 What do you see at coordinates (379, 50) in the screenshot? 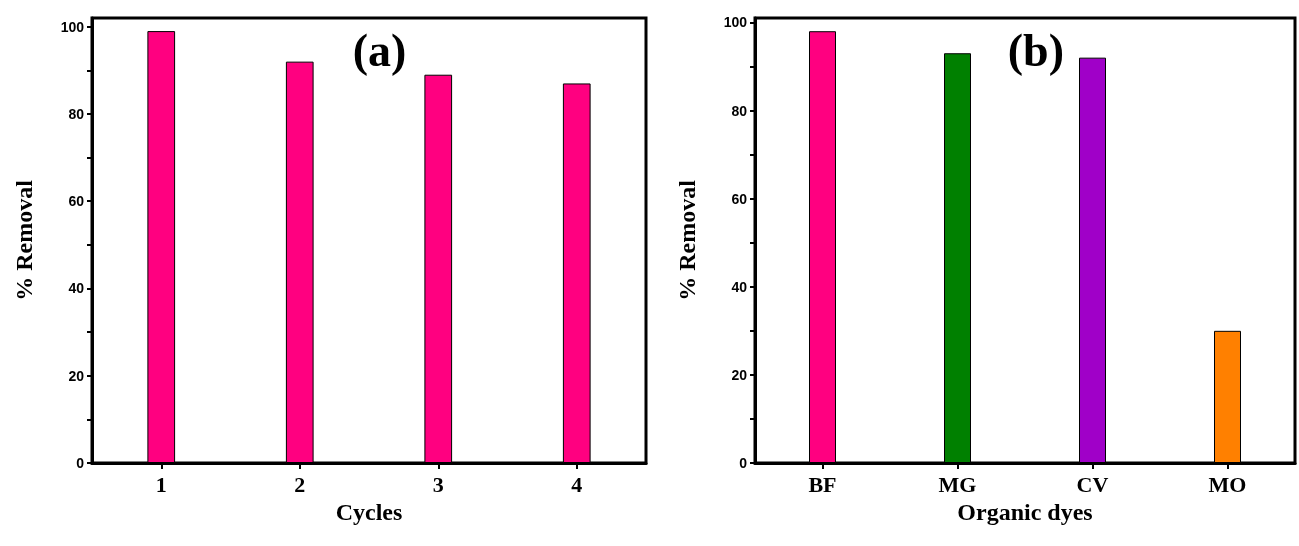
I see `chart-title: (a)` at bounding box center [379, 50].